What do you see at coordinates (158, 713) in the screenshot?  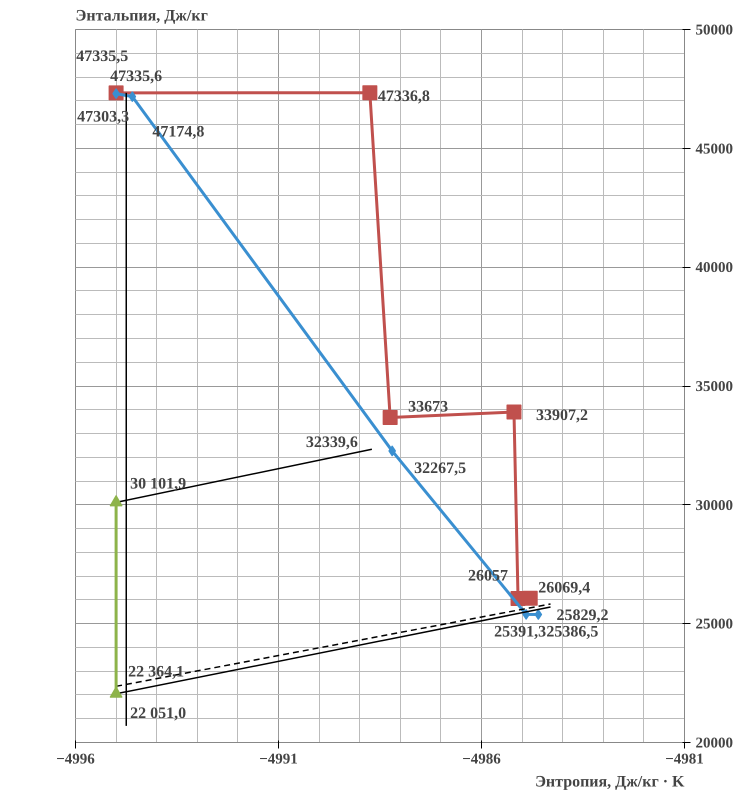 I see `data-label: 22 051,0` at bounding box center [158, 713].